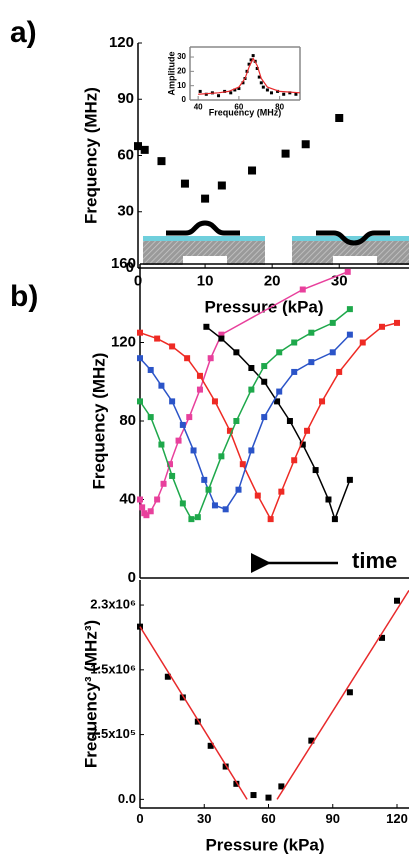 Image resolution: width=409 pixels, height=859 pixels. I want to click on y-tick-label: 90, so click(125, 98).